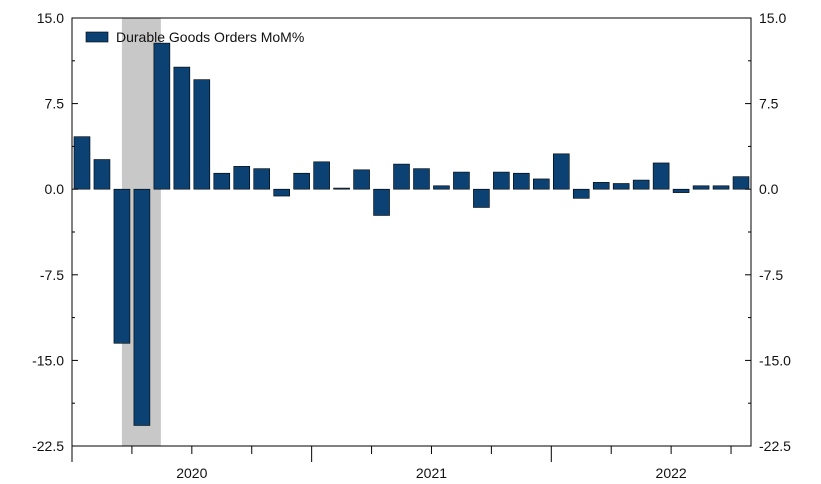  I want to click on right-tick-label: 7.5, so click(769, 104).